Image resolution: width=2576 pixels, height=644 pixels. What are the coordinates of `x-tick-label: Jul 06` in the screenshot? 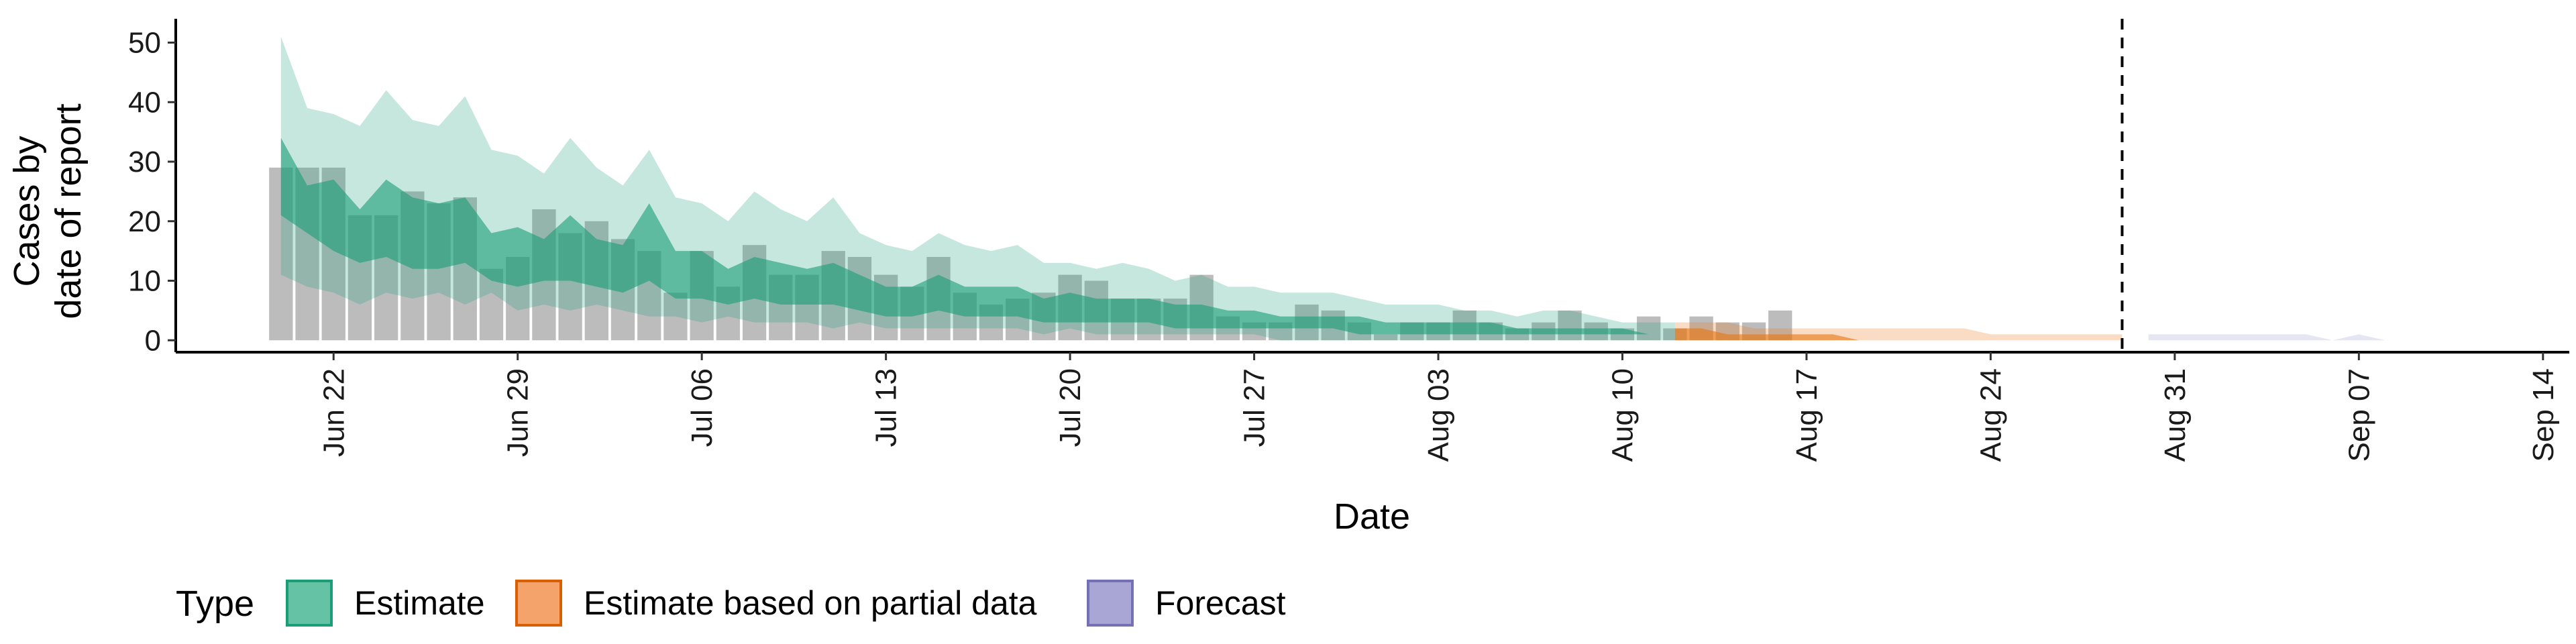 It's located at (702, 407).